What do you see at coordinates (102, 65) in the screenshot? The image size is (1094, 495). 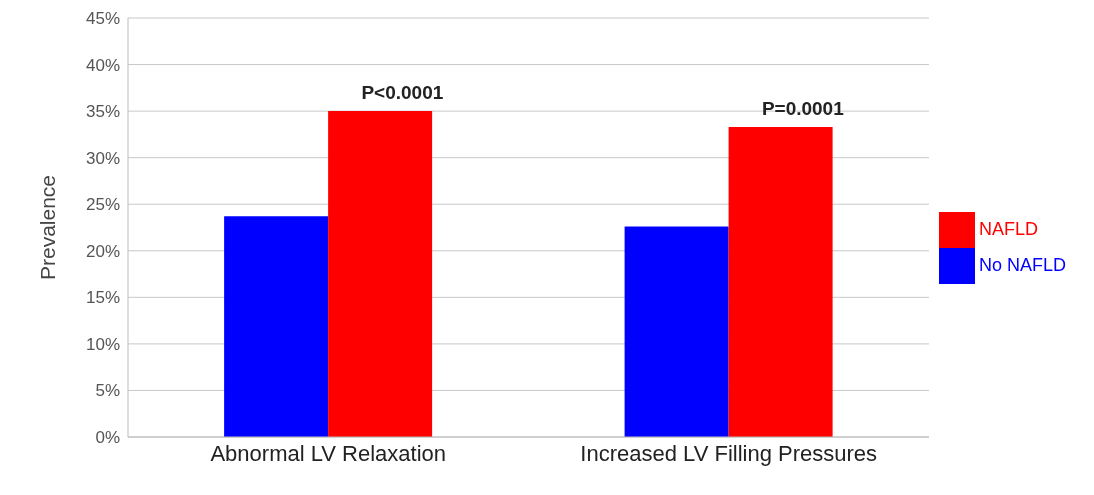 I see `y-tick-label: 40%` at bounding box center [102, 65].